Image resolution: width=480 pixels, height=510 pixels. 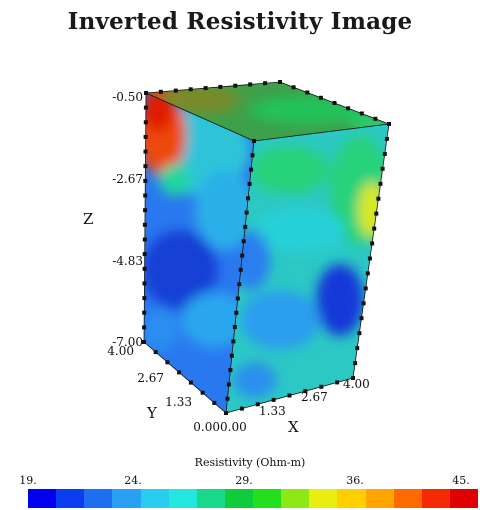 I want to click on x-tick-label: 0.00, so click(x=233, y=427).